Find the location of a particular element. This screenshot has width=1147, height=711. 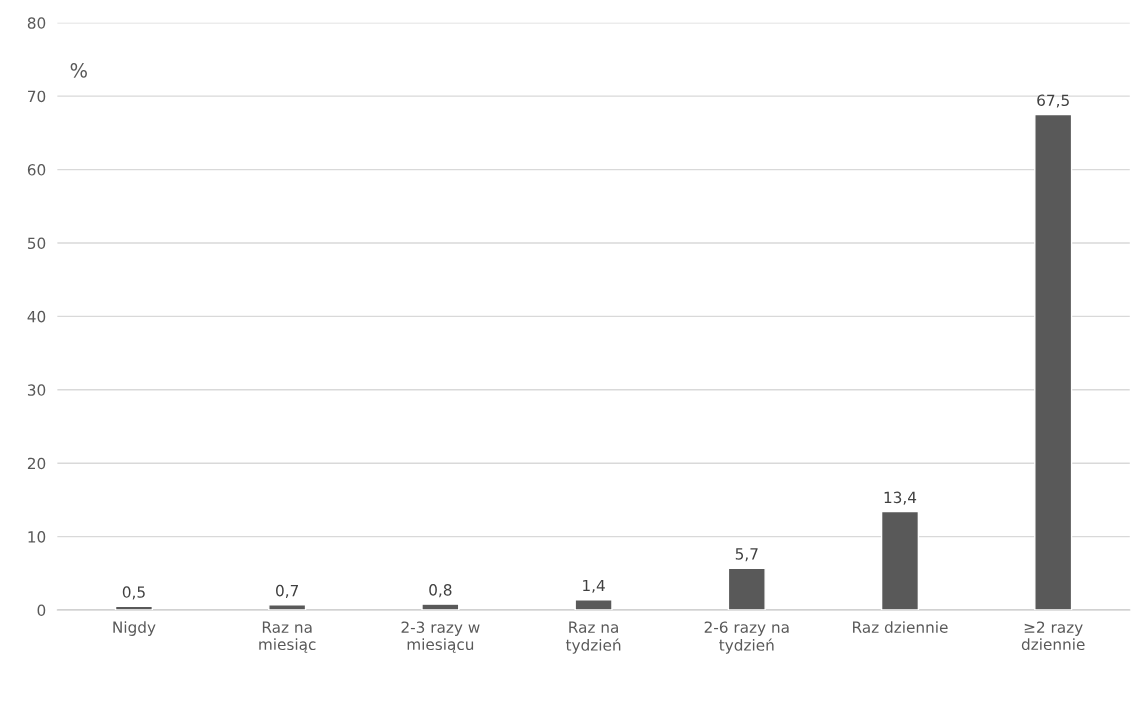

x-tick-label: Nigdy is located at coordinates (134, 628).